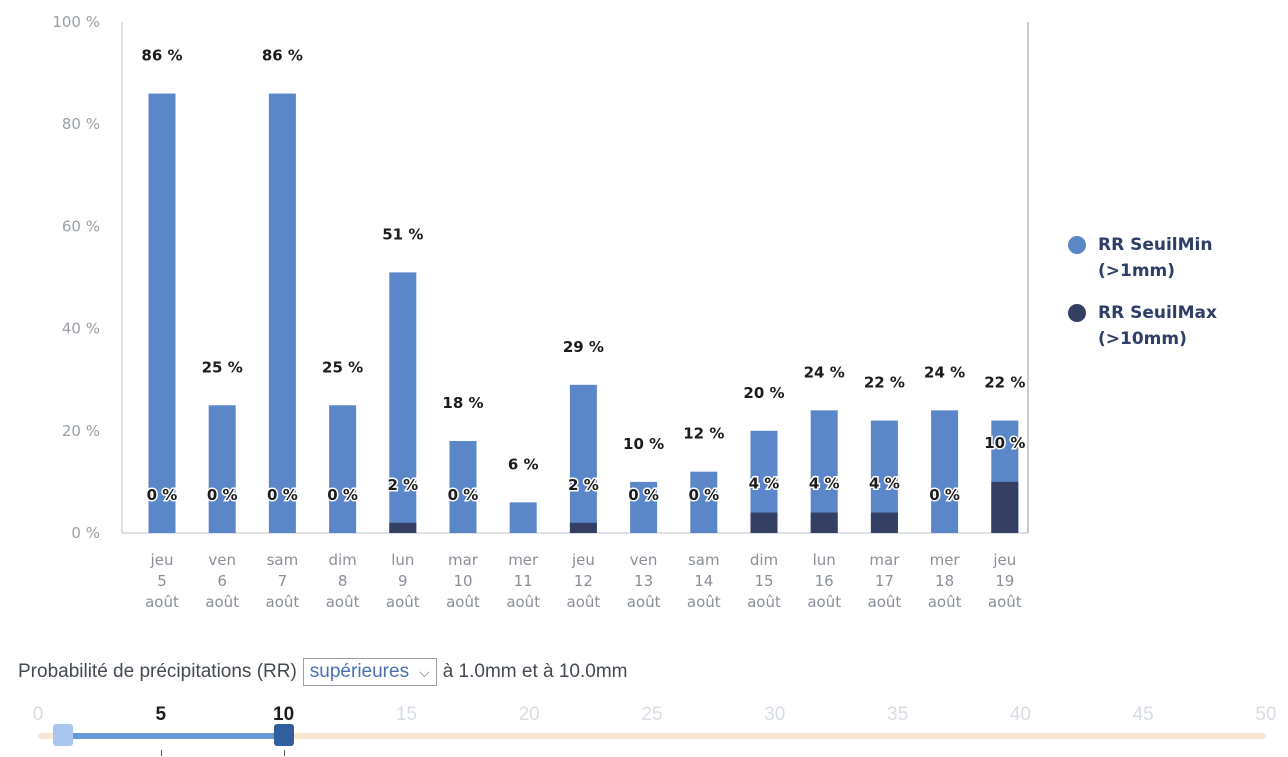  I want to click on y-tick-label: 20 %, so click(81, 431).